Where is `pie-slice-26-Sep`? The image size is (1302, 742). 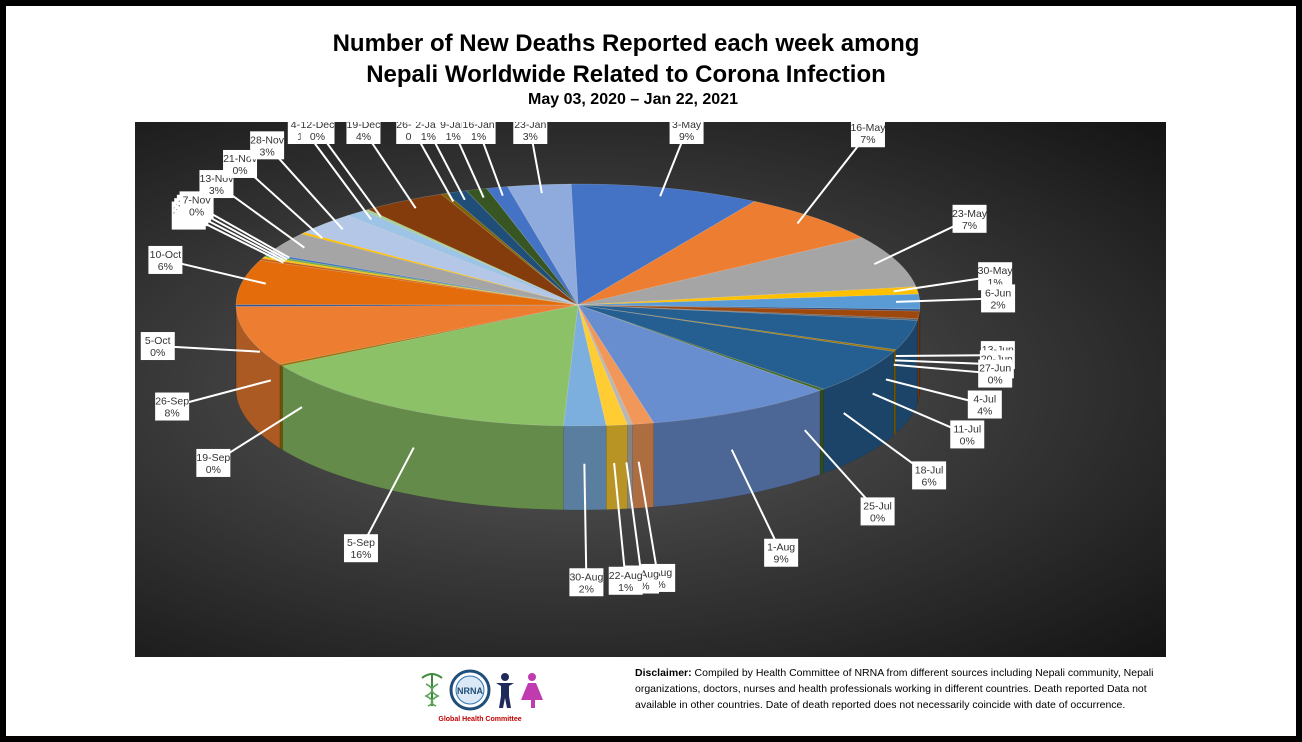 pie-slice-26-Sep is located at coordinates (407, 334).